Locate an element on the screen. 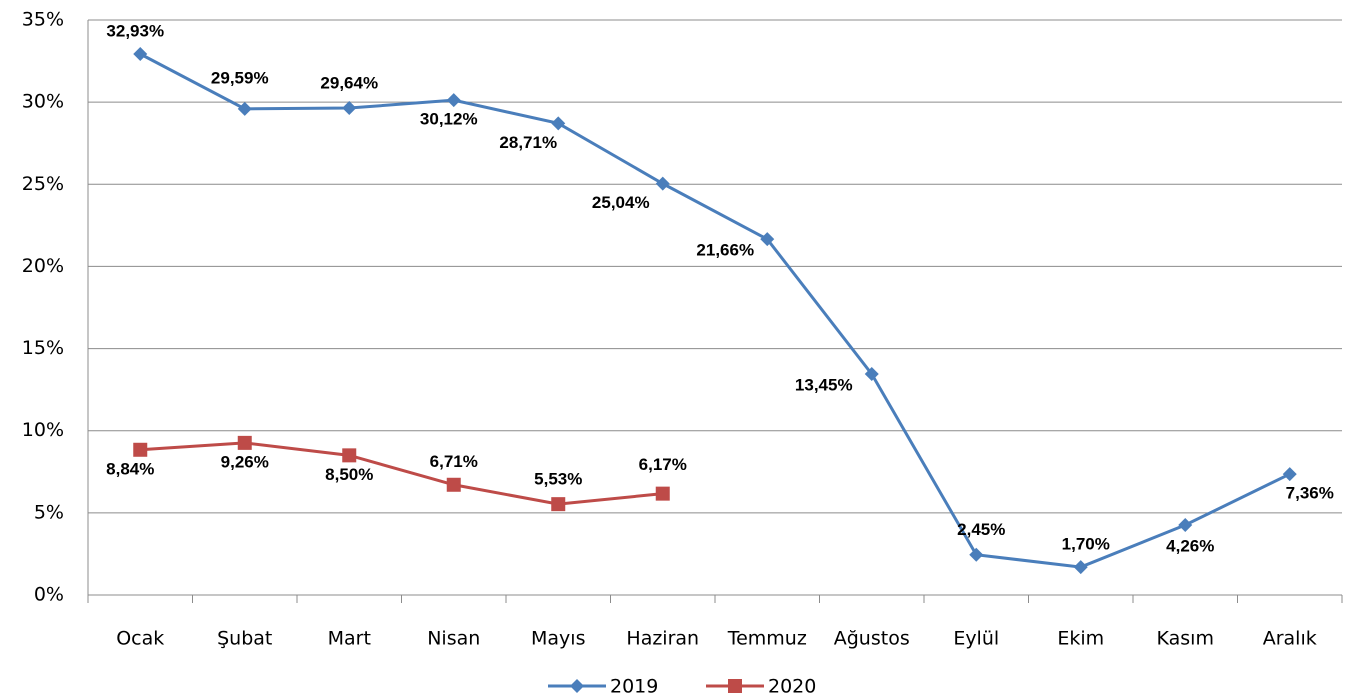 This screenshot has height=698, width=1364. x-tick-label: Haziran is located at coordinates (662, 639).